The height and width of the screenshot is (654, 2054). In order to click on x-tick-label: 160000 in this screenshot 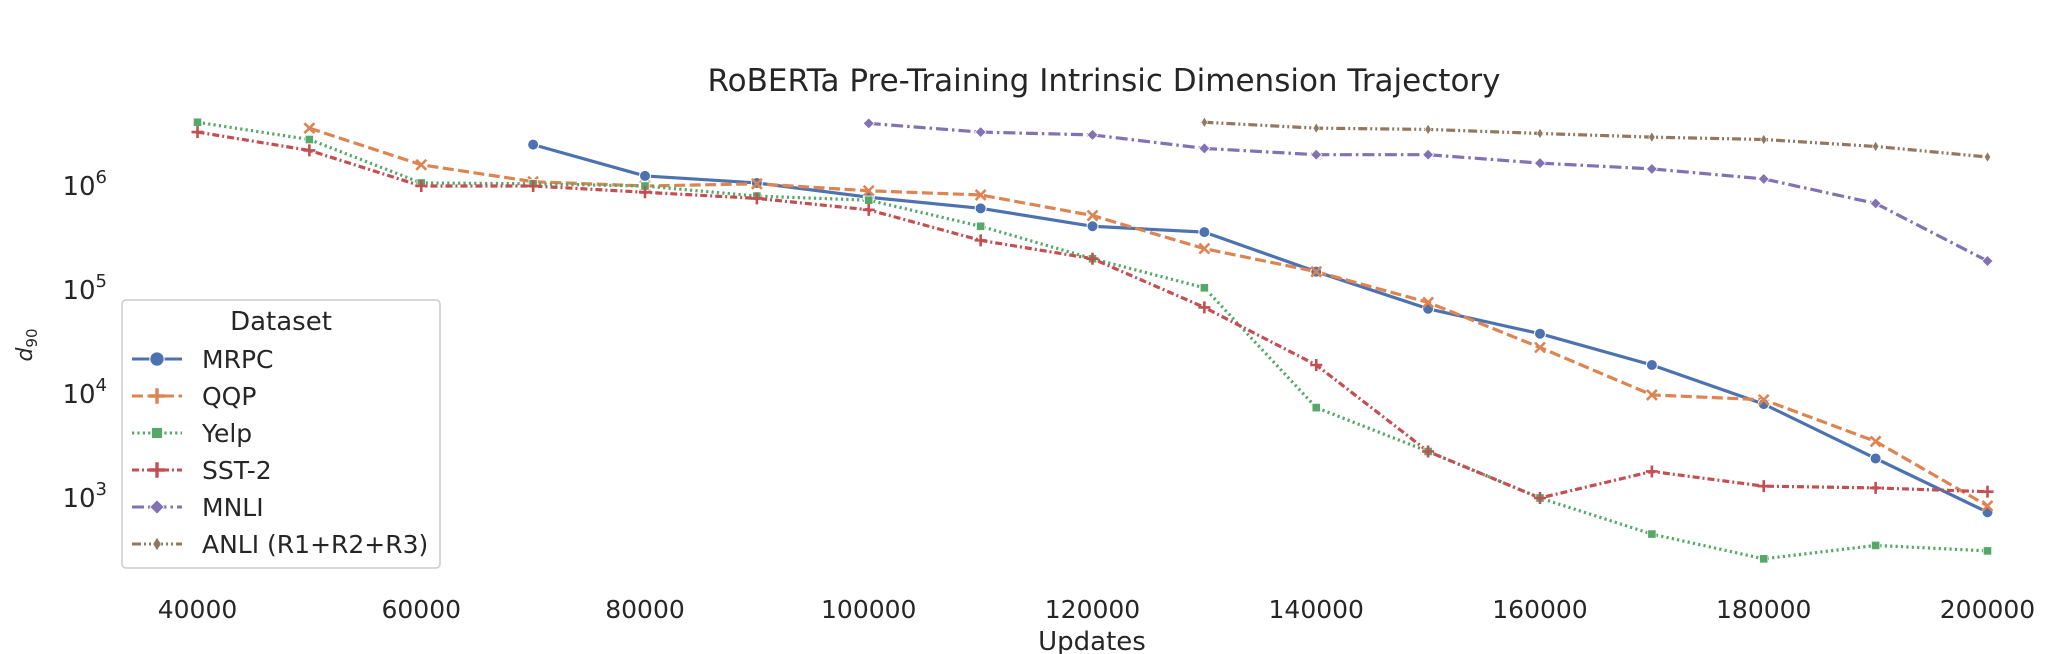, I will do `click(1539, 609)`.